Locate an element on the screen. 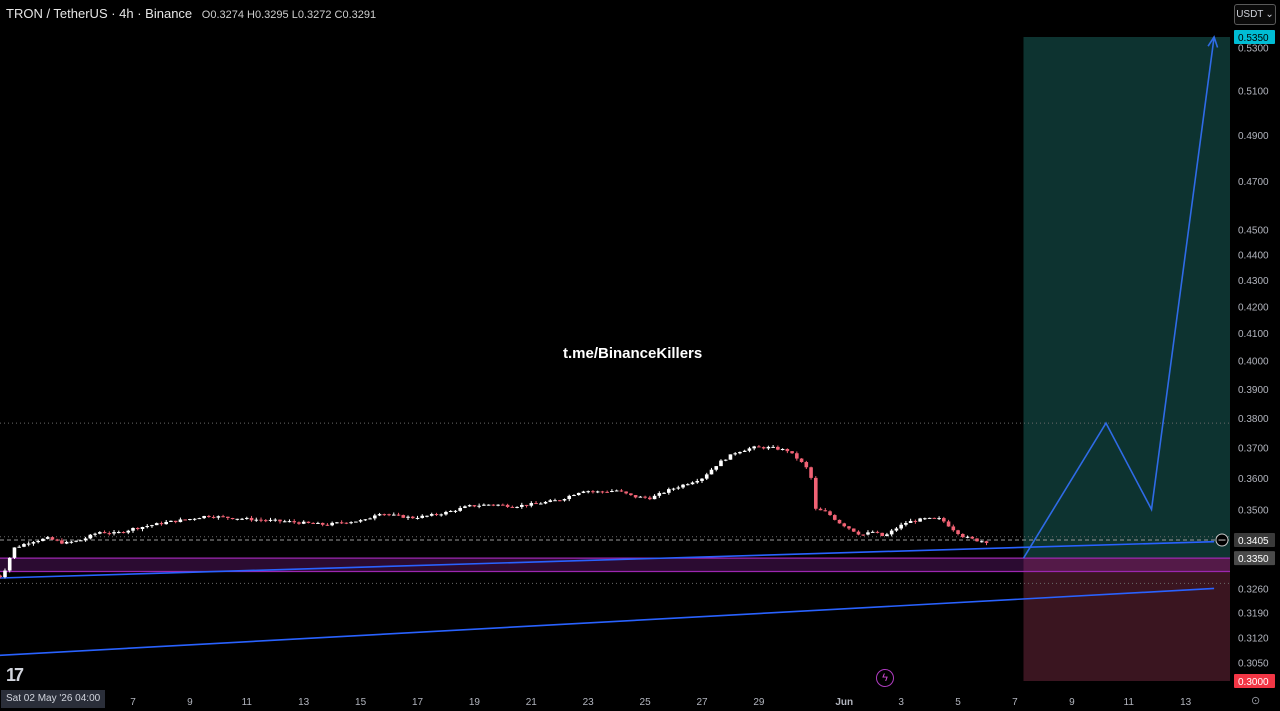 The image size is (1280, 711). x-tick-label: 17 is located at coordinates (418, 702).